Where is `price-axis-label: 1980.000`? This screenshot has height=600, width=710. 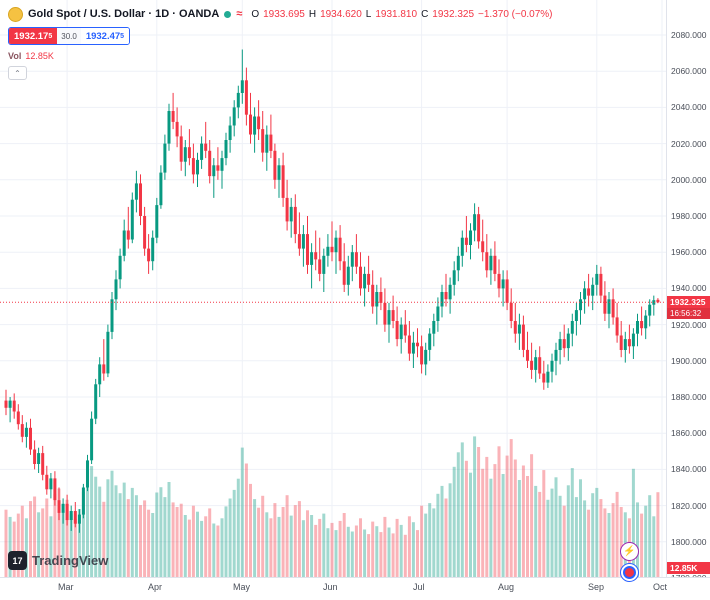 price-axis-label: 1980.000 is located at coordinates (689, 216).